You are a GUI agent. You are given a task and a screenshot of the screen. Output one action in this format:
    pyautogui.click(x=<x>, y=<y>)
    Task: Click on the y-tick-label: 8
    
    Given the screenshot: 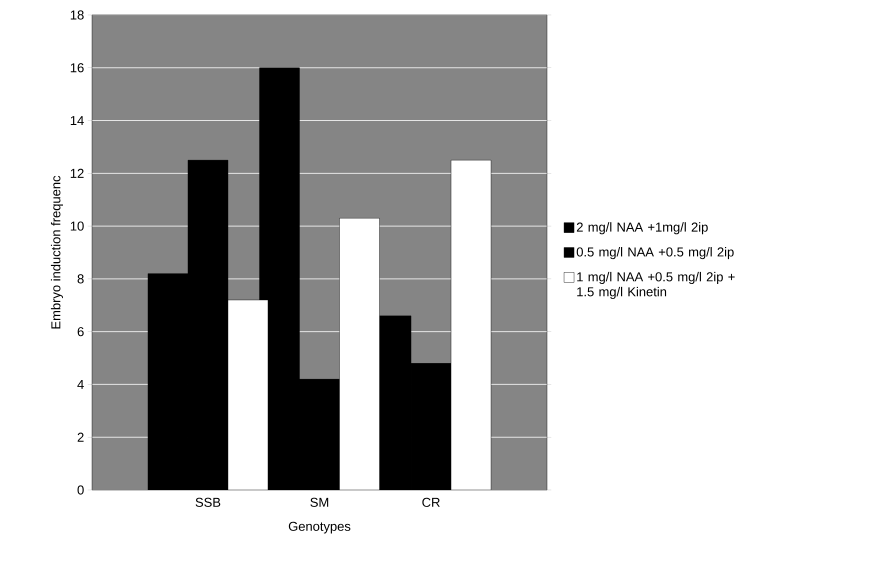 What is the action you would take?
    pyautogui.click(x=81, y=279)
    